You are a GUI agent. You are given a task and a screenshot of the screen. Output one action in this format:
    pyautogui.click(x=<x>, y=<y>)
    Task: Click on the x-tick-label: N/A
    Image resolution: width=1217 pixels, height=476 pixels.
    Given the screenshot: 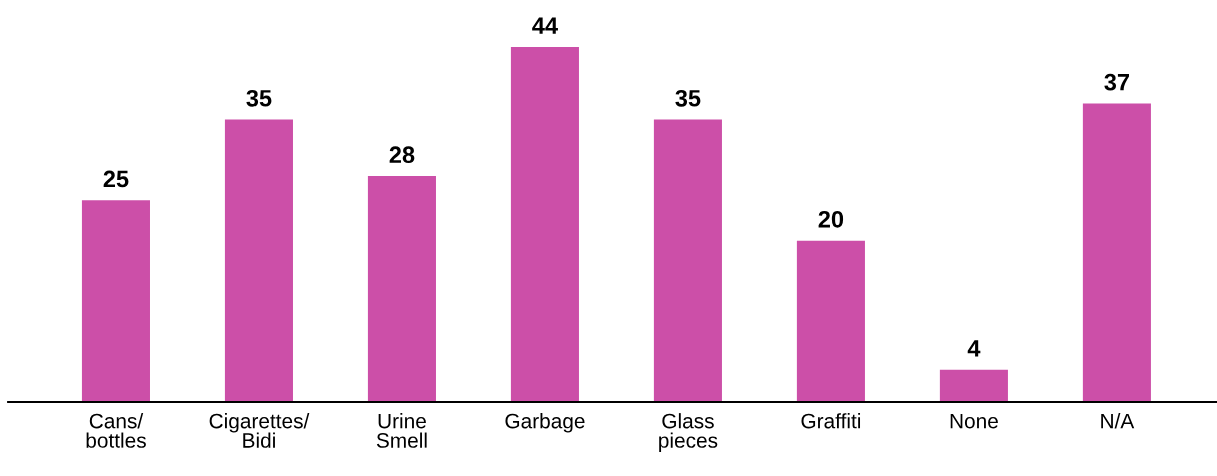 What is the action you would take?
    pyautogui.click(x=1118, y=421)
    